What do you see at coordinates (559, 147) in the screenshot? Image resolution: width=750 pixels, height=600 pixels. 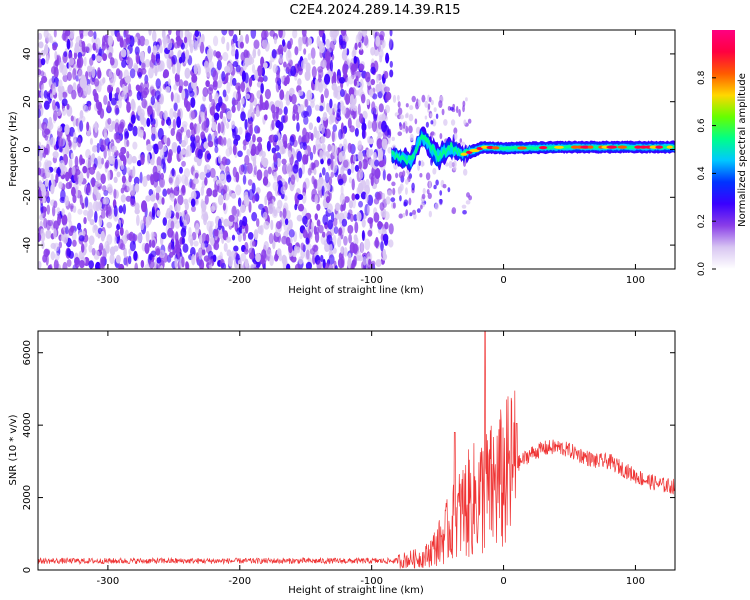 I see `spectrogram-hot-spot` at bounding box center [559, 147].